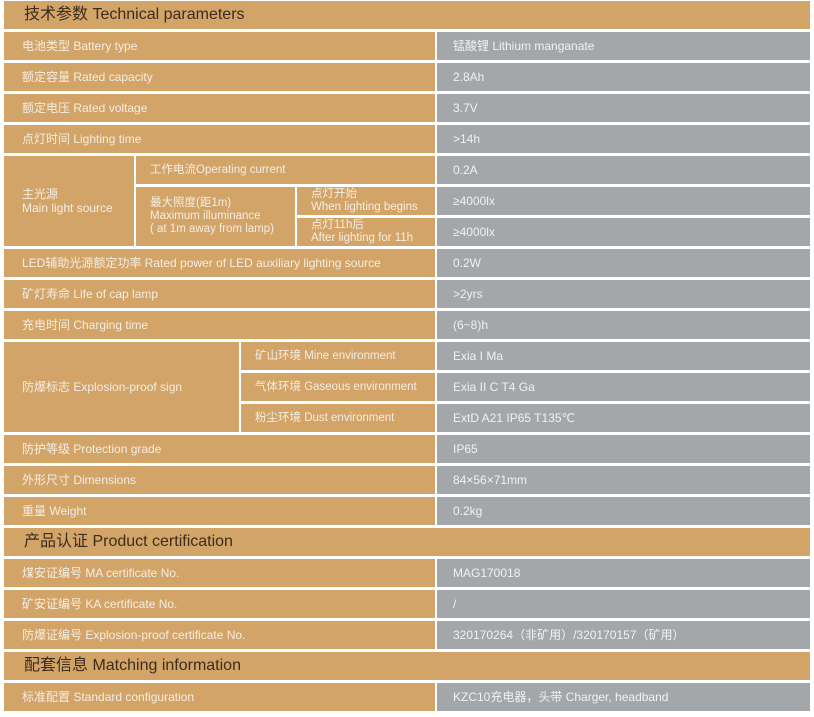 Image resolution: width=814 pixels, height=717 pixels. What do you see at coordinates (219, 573) in the screenshot?
I see `ma-cert-label: 煤安证编号 MA certificate No.` at bounding box center [219, 573].